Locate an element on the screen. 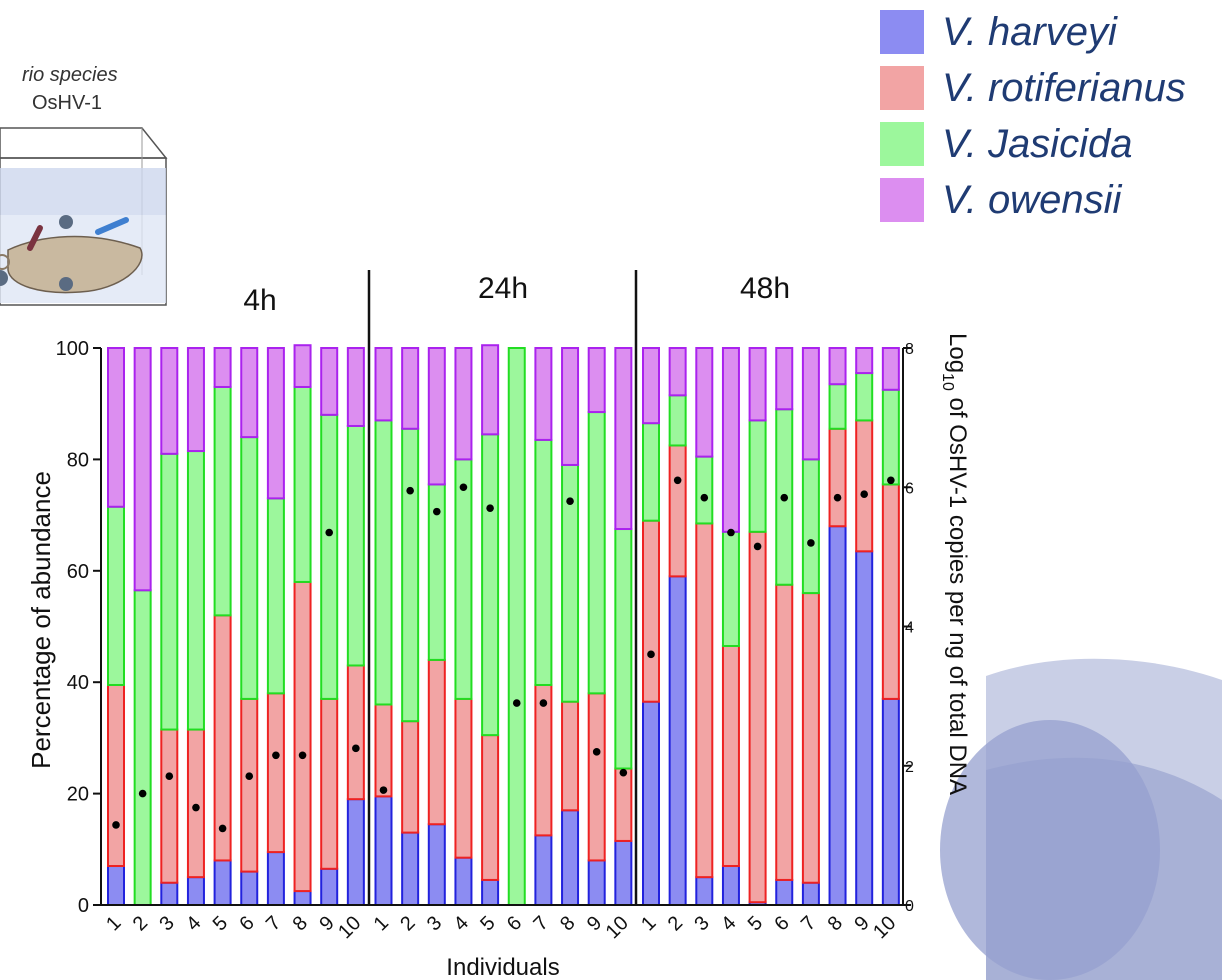 Image resolution: width=1222 pixels, height=980 pixels. x-tick-label-9: 9 is located at coordinates (326, 923).